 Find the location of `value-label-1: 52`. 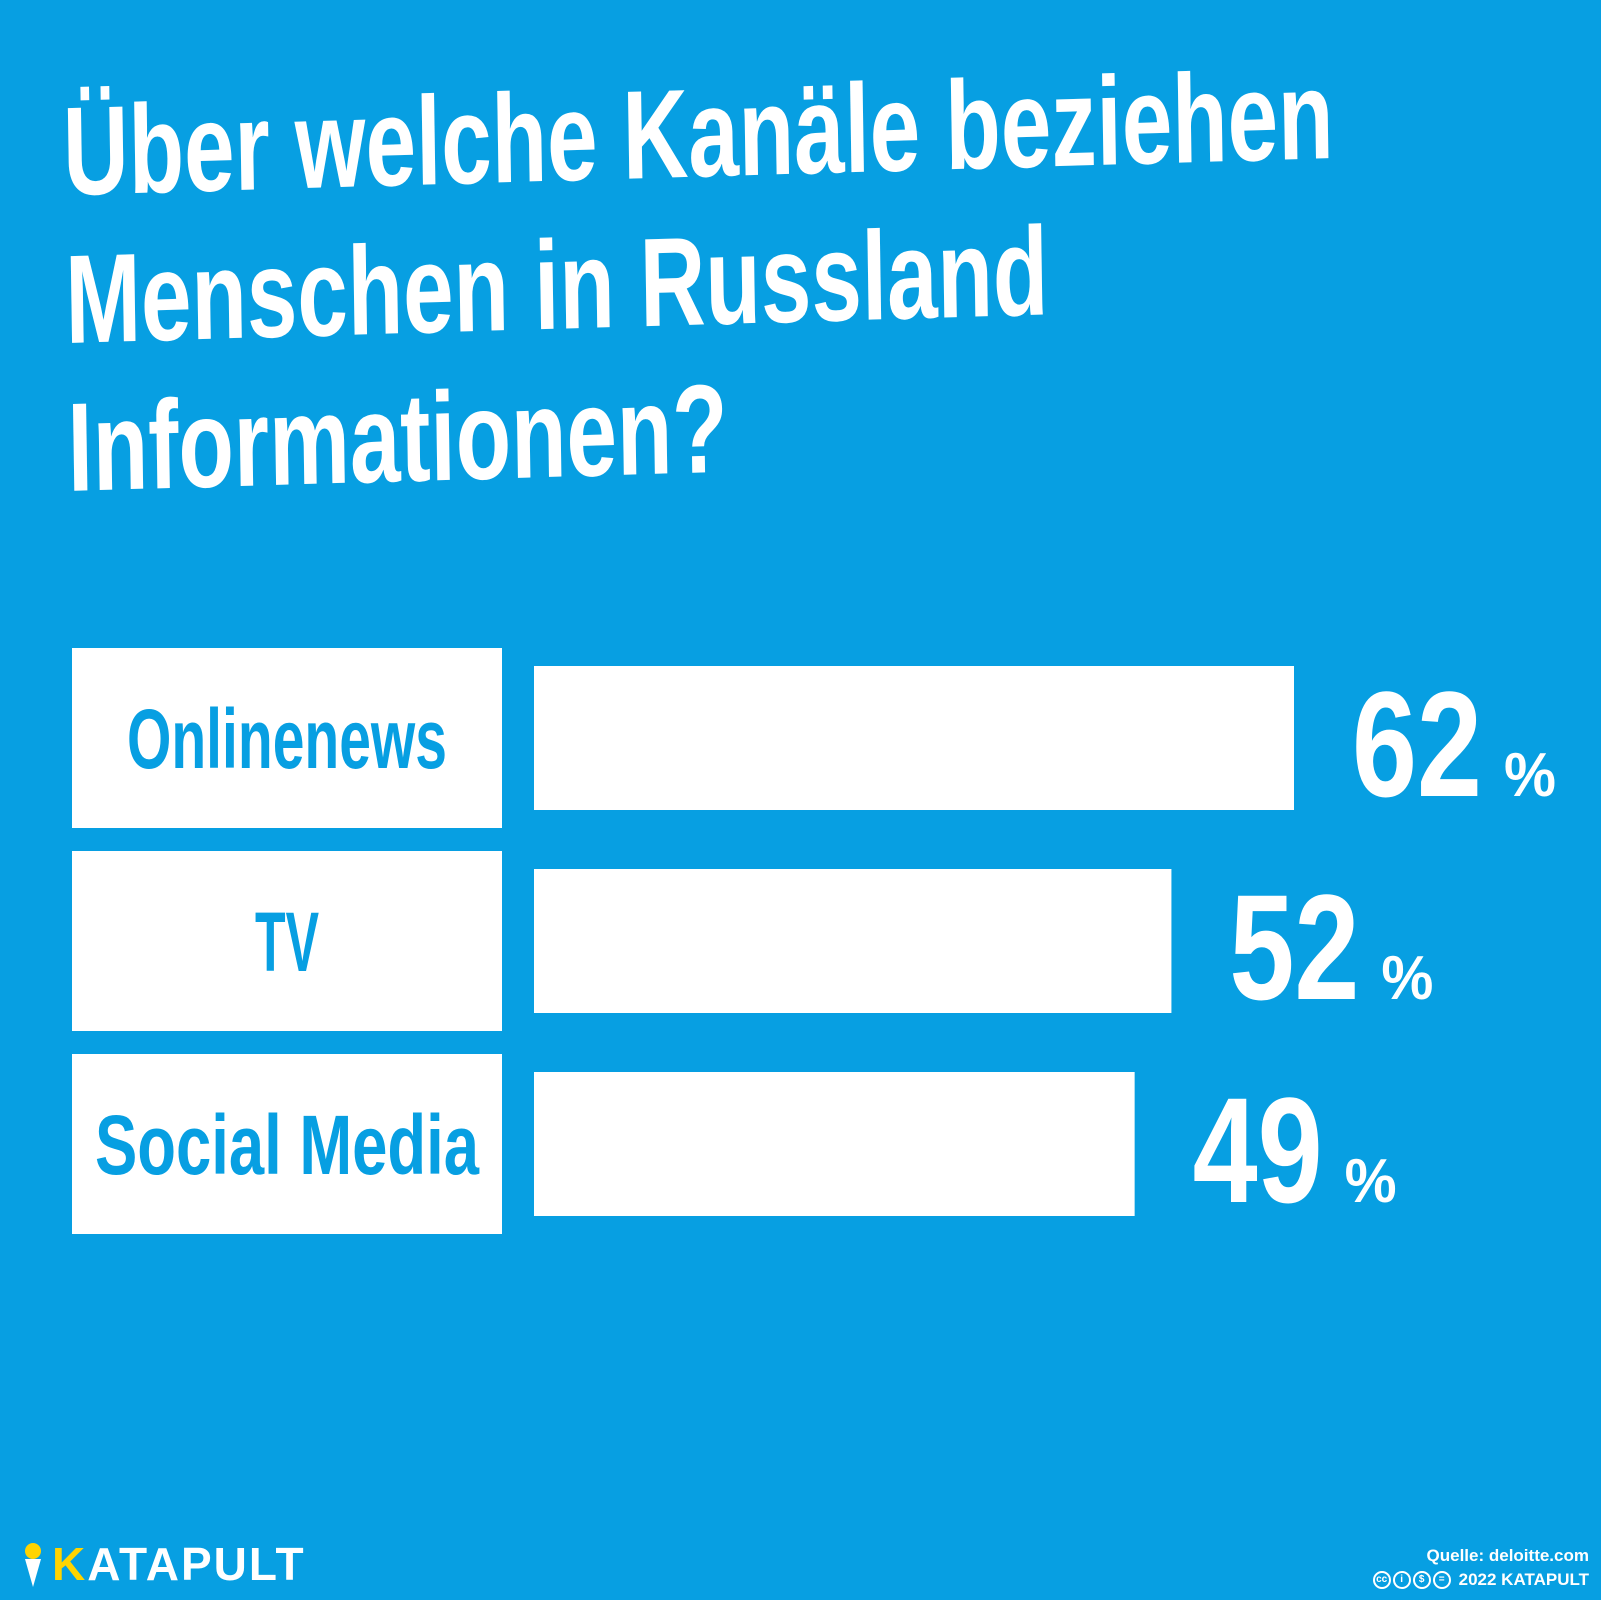

value-label-1: 52 is located at coordinates (1294, 947).